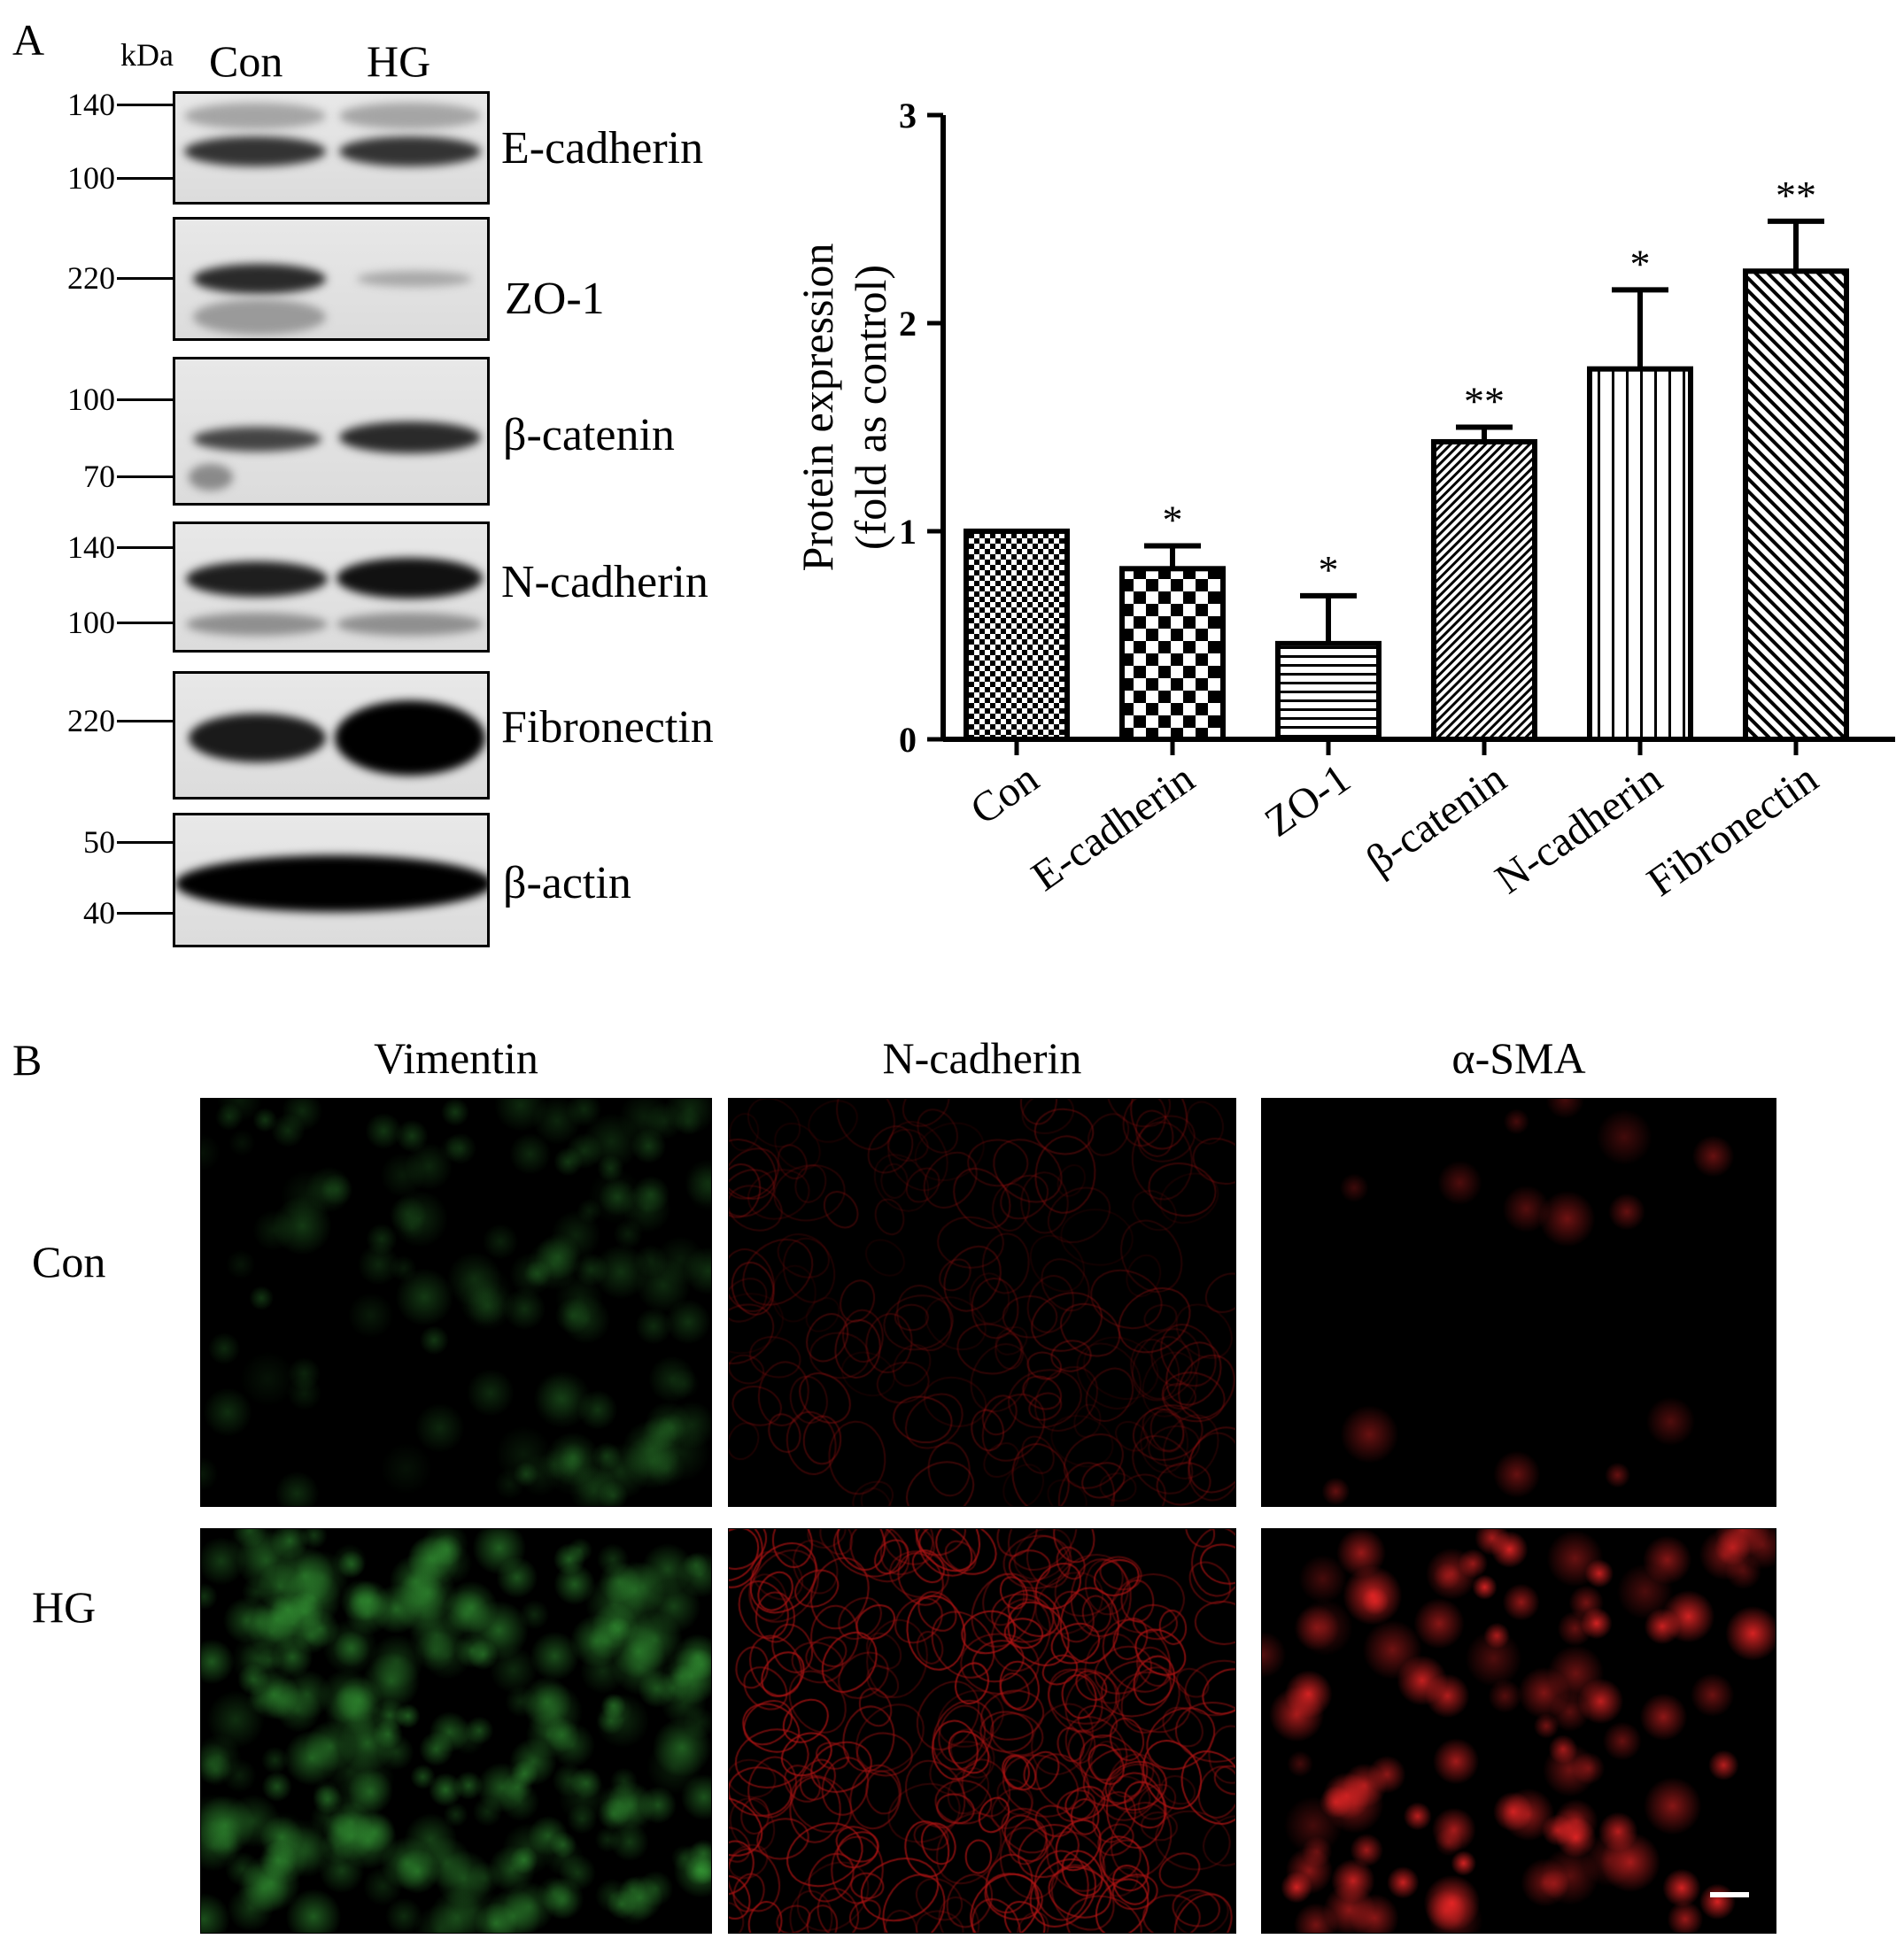 The image size is (1904, 1939). I want to click on blot-label-e-cadherin: E-cadherin, so click(602, 149).